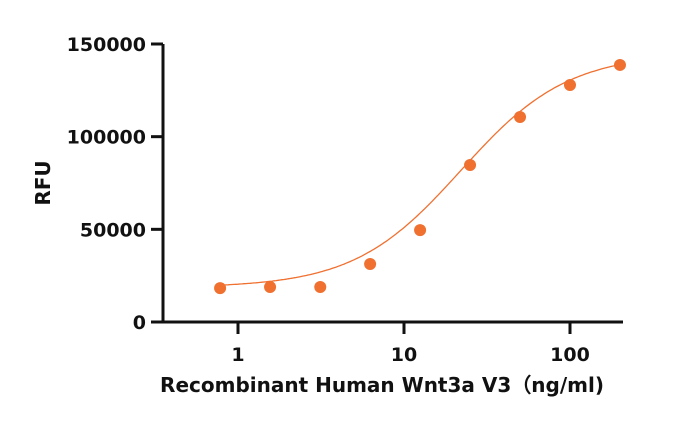 Image resolution: width=699 pixels, height=424 pixels. What do you see at coordinates (113, 230) in the screenshot?
I see `y-tick-label: 50000` at bounding box center [113, 230].